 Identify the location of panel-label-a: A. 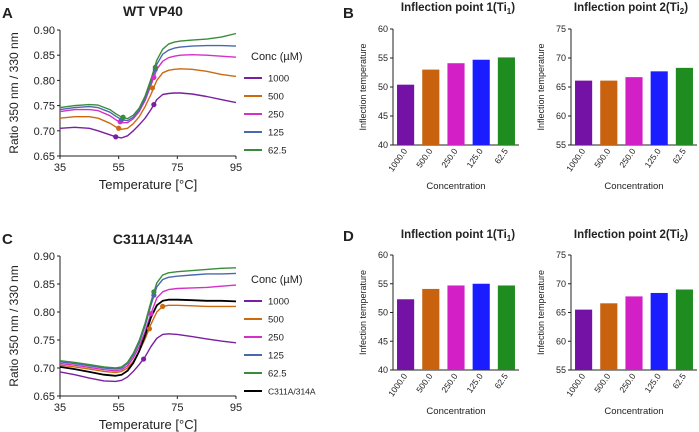
(7, 13).